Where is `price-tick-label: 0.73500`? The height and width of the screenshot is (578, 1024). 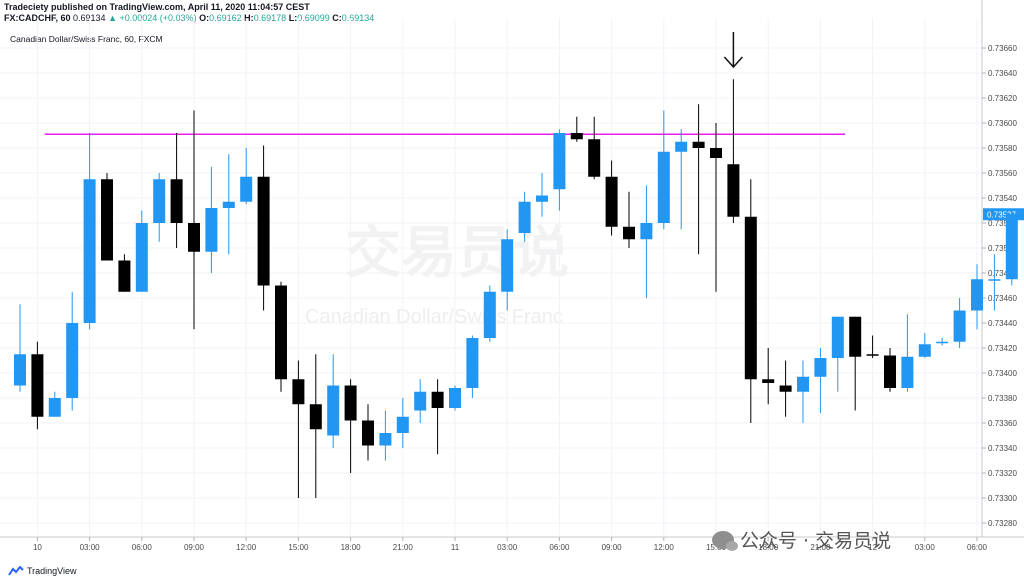
price-tick-label: 0.73500 is located at coordinates (1002, 248).